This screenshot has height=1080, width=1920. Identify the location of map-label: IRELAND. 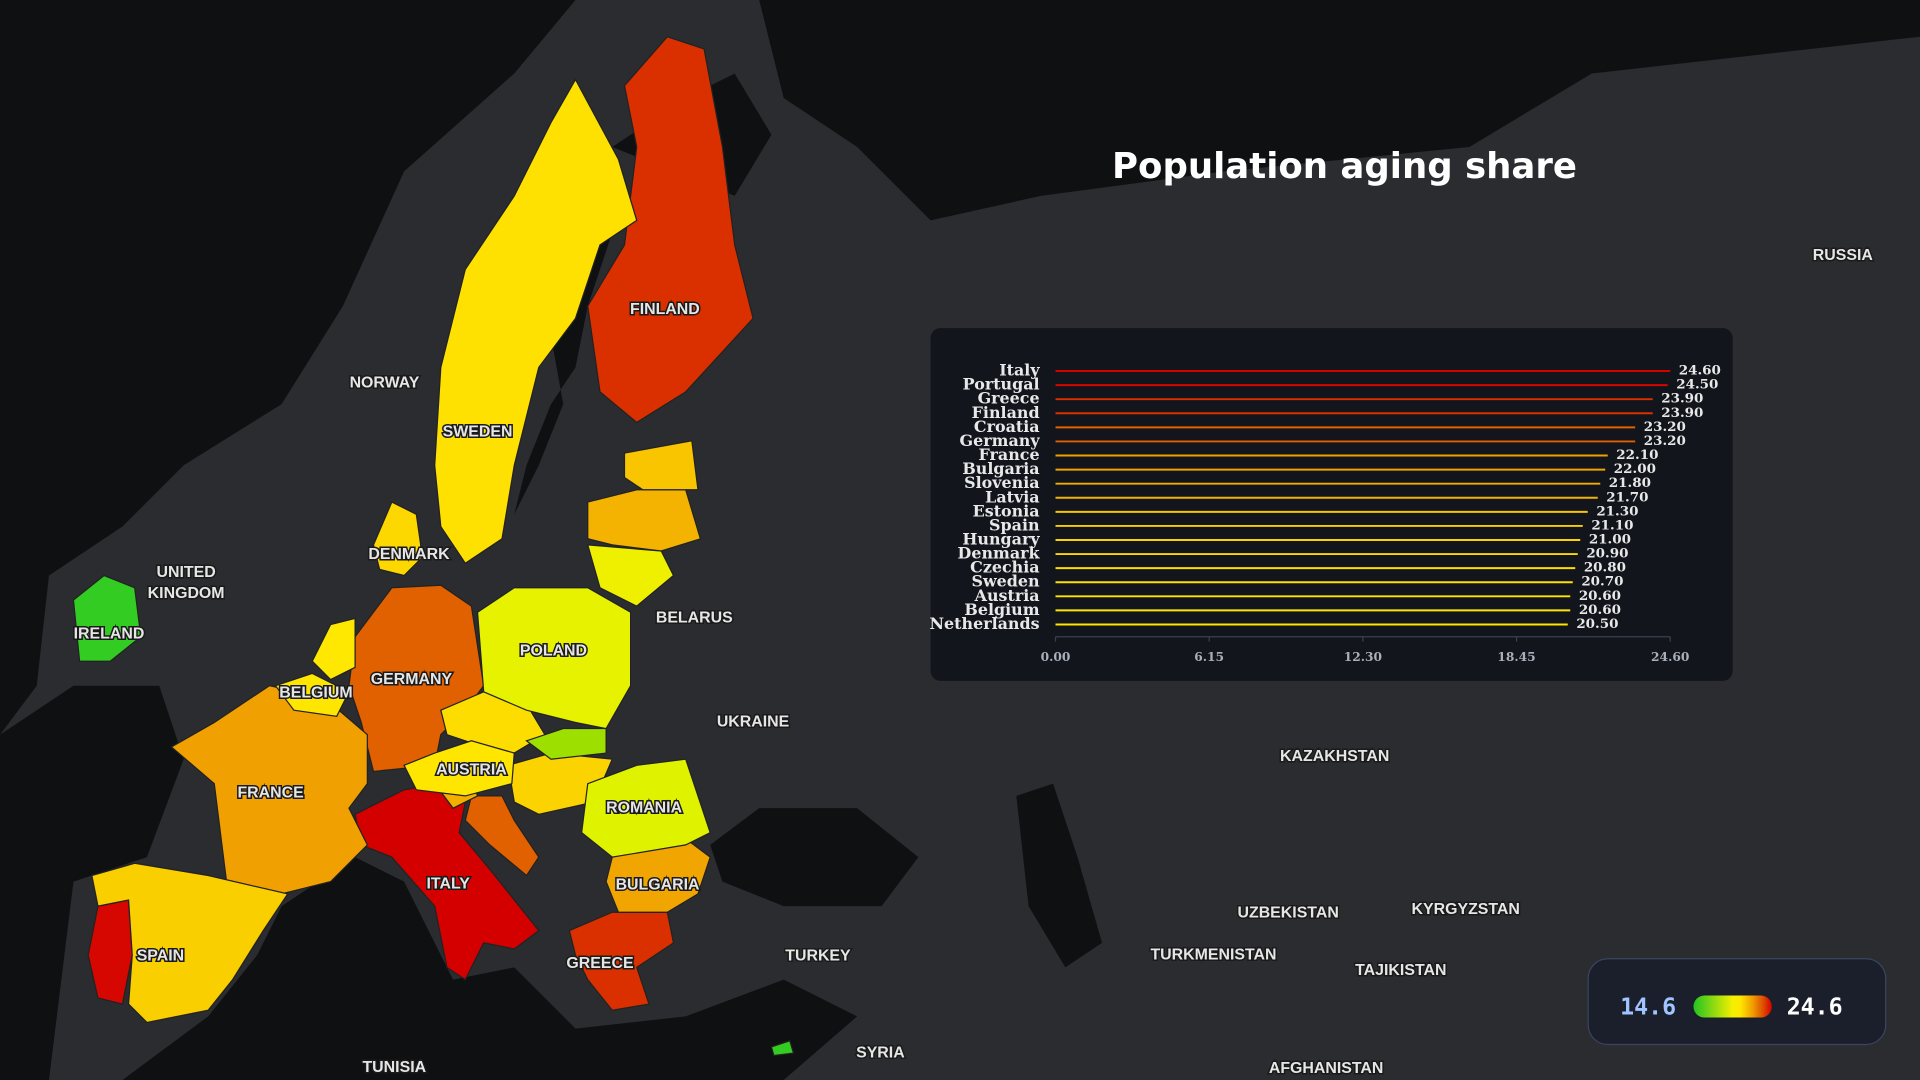
(109, 633).